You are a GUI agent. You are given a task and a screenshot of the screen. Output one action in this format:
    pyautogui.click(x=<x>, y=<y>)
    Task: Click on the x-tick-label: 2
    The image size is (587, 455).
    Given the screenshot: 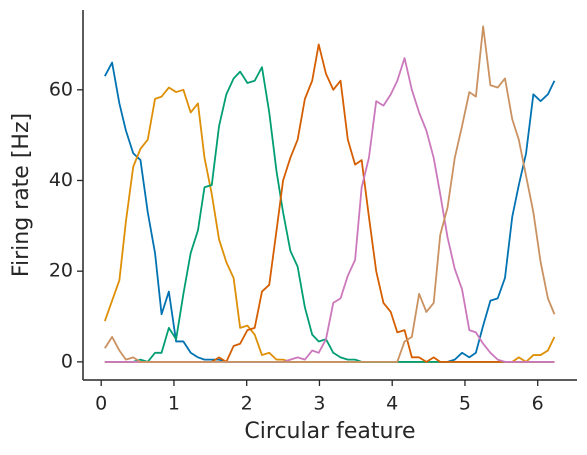 What is the action you would take?
    pyautogui.click(x=247, y=404)
    